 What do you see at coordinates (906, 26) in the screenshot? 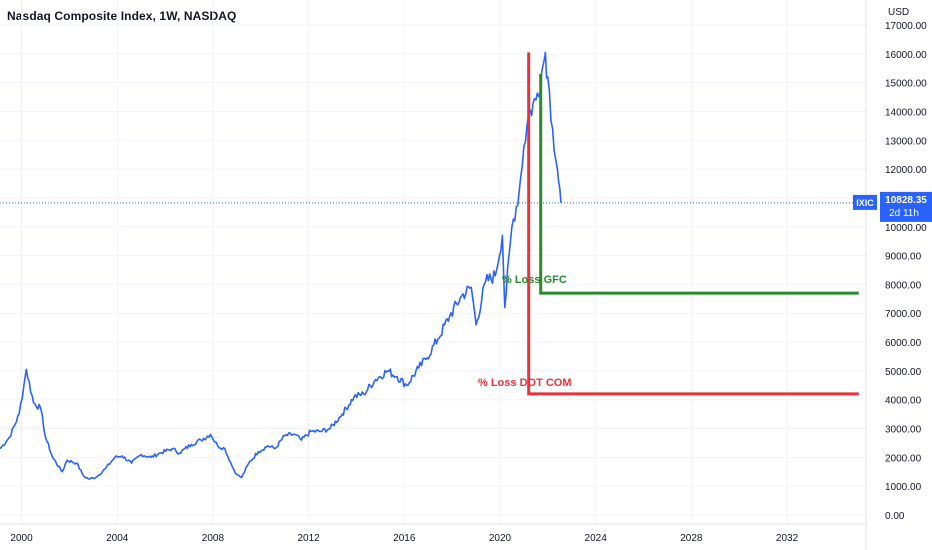
I see `price-tick-label: 17000.00` at bounding box center [906, 26].